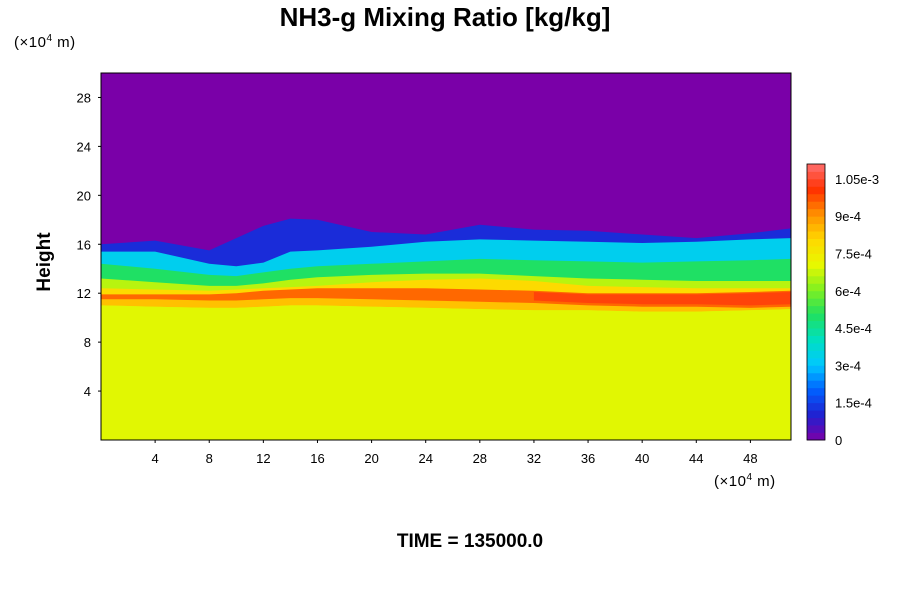  Describe the element at coordinates (745, 481) in the screenshot. I see `x-axis-unit: (×104 m)` at that location.